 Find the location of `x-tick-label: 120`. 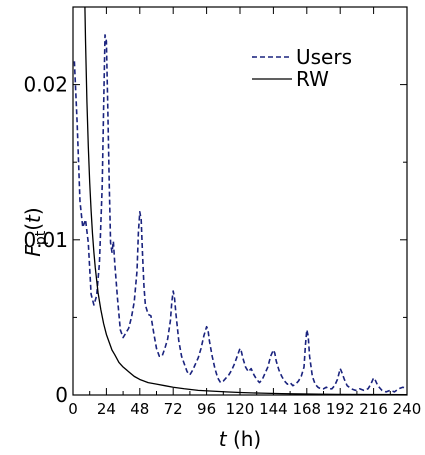

x-tick-label: 120 is located at coordinates (240, 409).